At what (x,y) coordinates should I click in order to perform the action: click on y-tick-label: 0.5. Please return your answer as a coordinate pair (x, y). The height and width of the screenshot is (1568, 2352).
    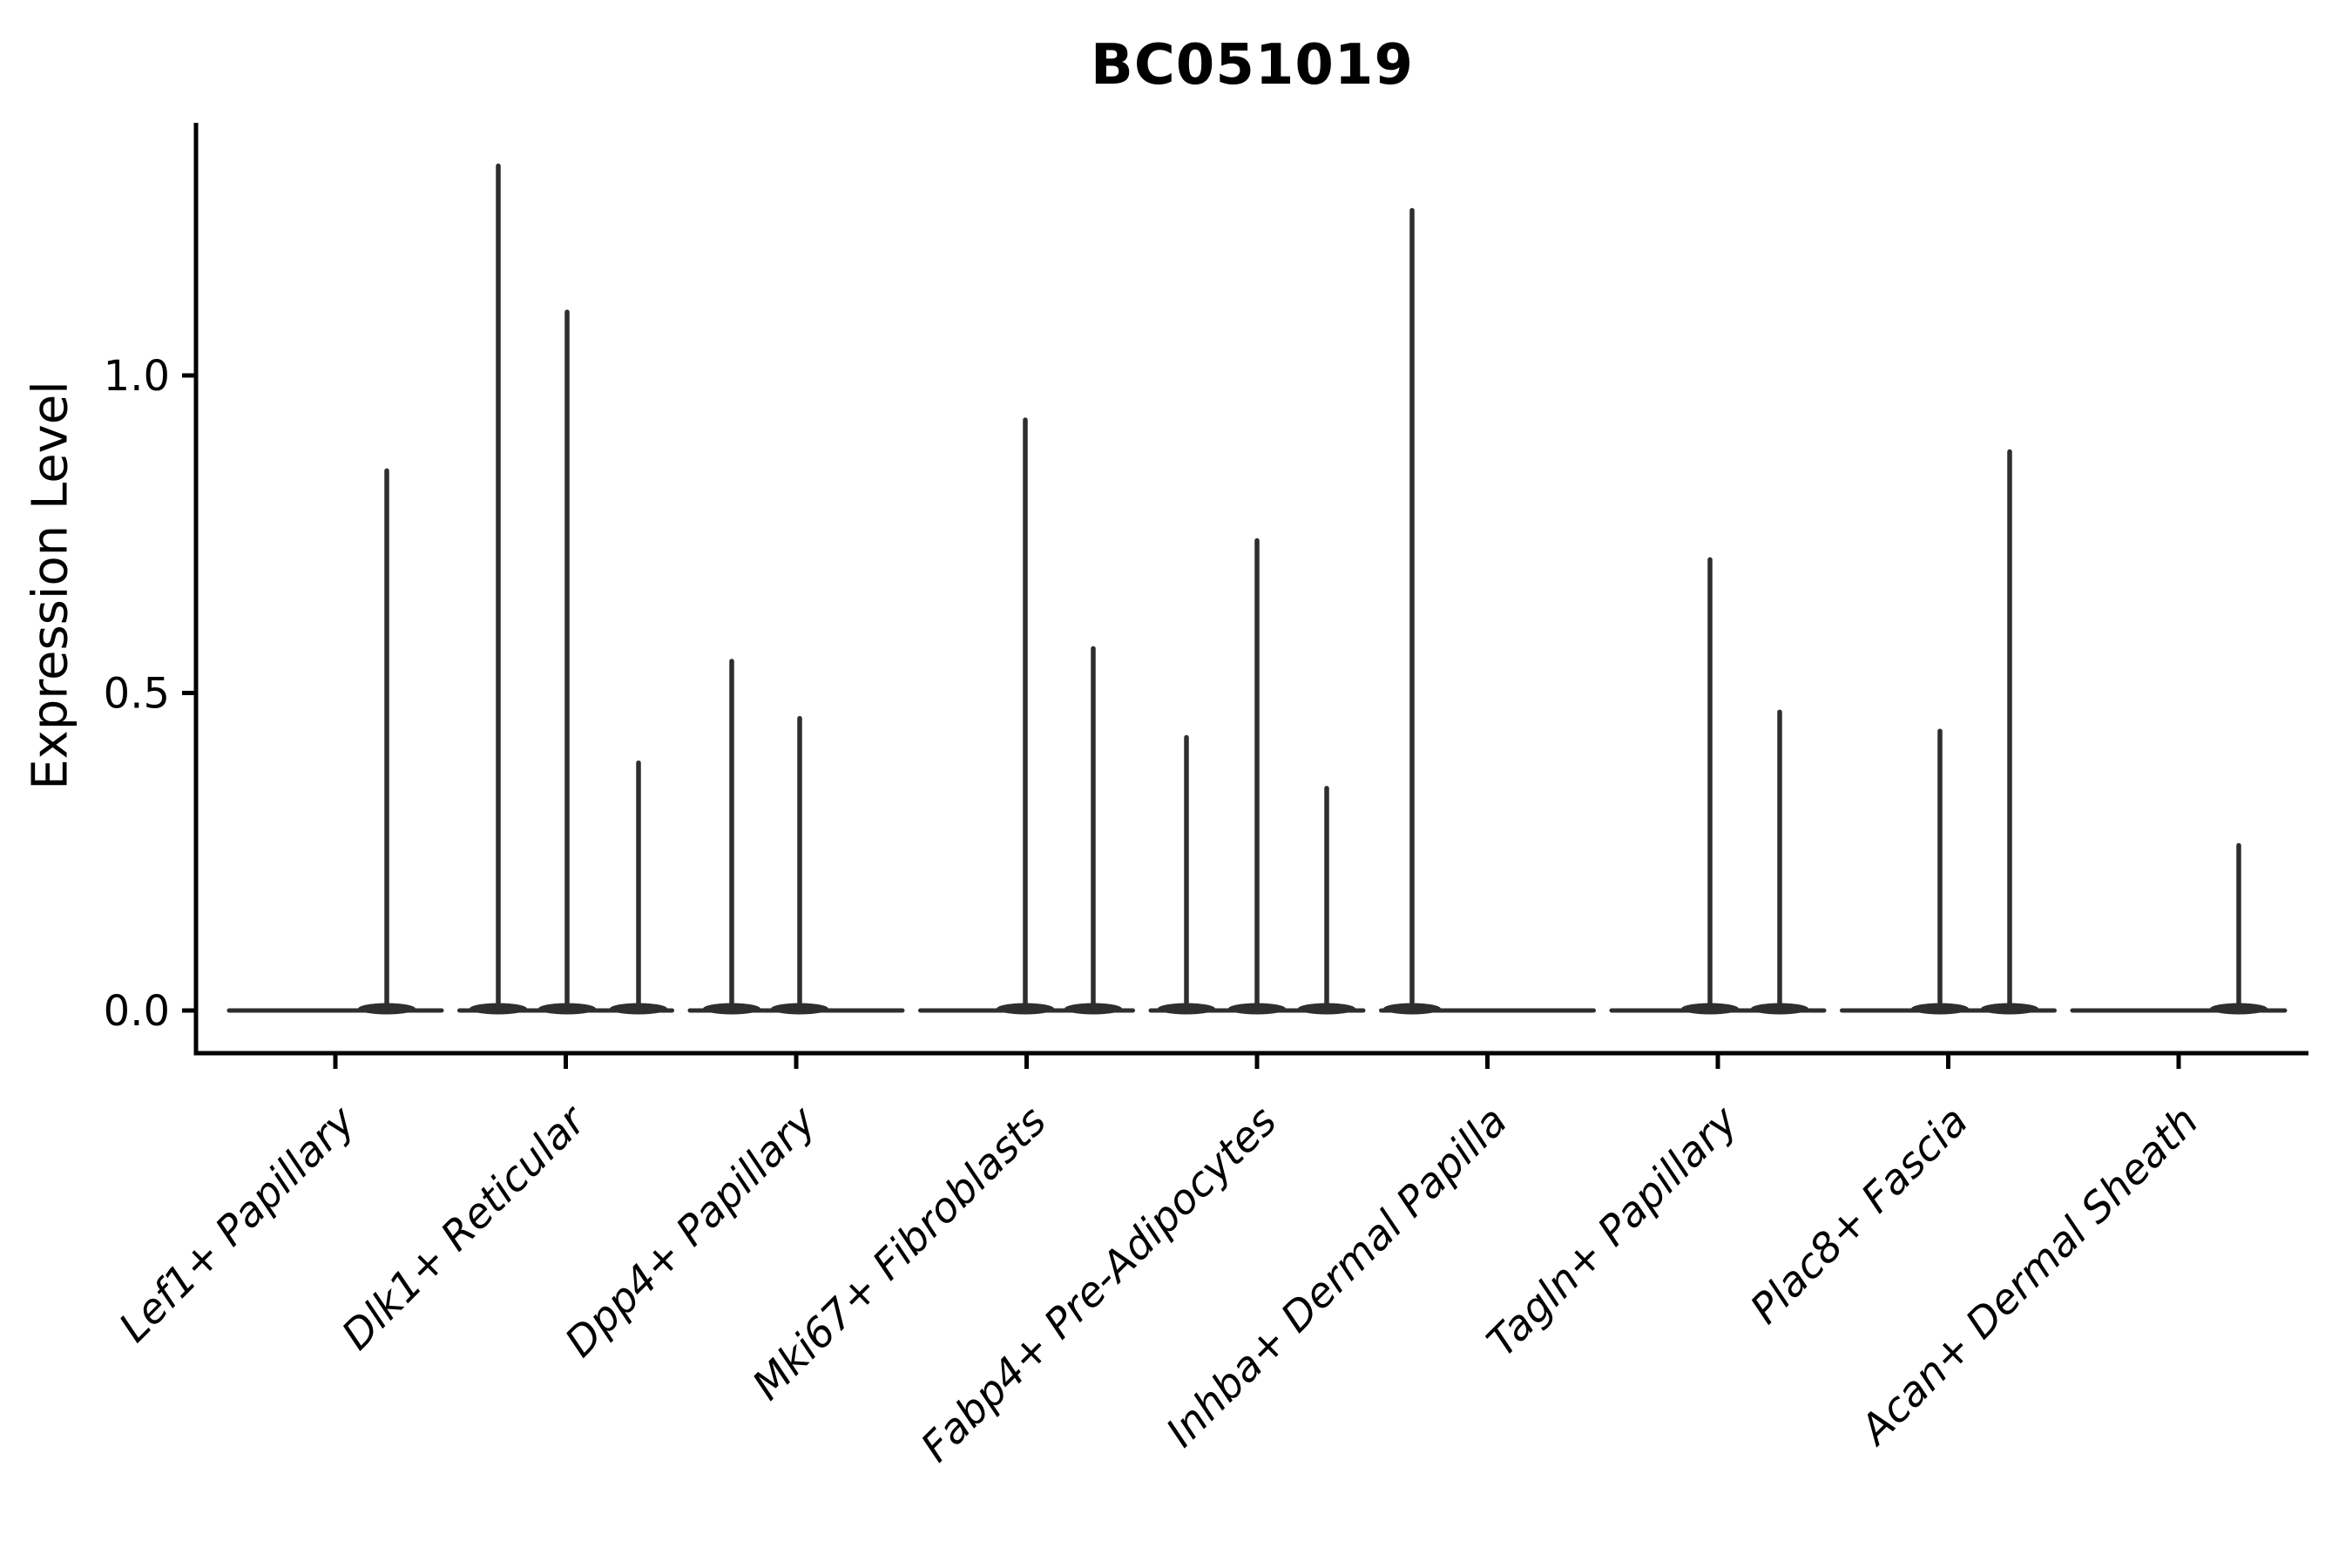
    Looking at the image, I should click on (137, 694).